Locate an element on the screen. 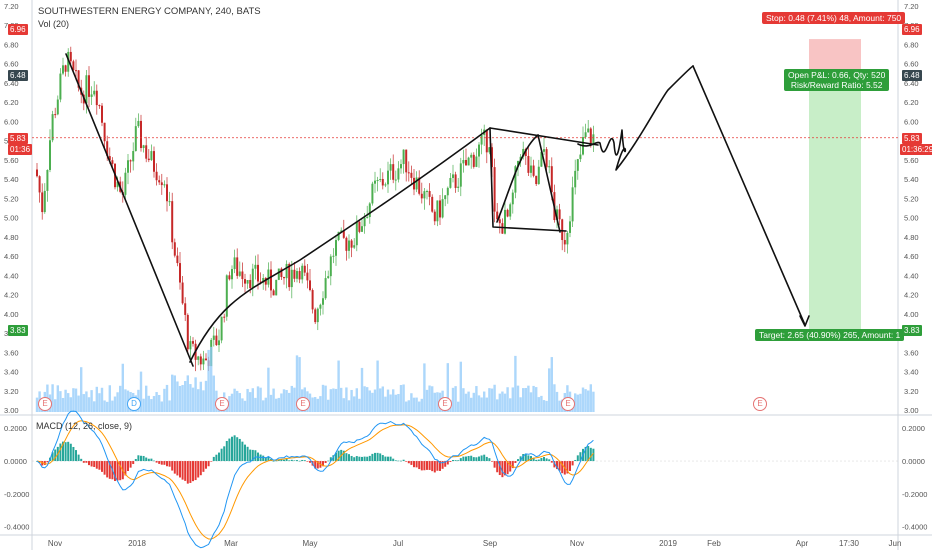 This screenshot has height=550, width=932. stop-info-box: Stop: 0.48 (7.41%) 48, Amount: 750 is located at coordinates (834, 18).